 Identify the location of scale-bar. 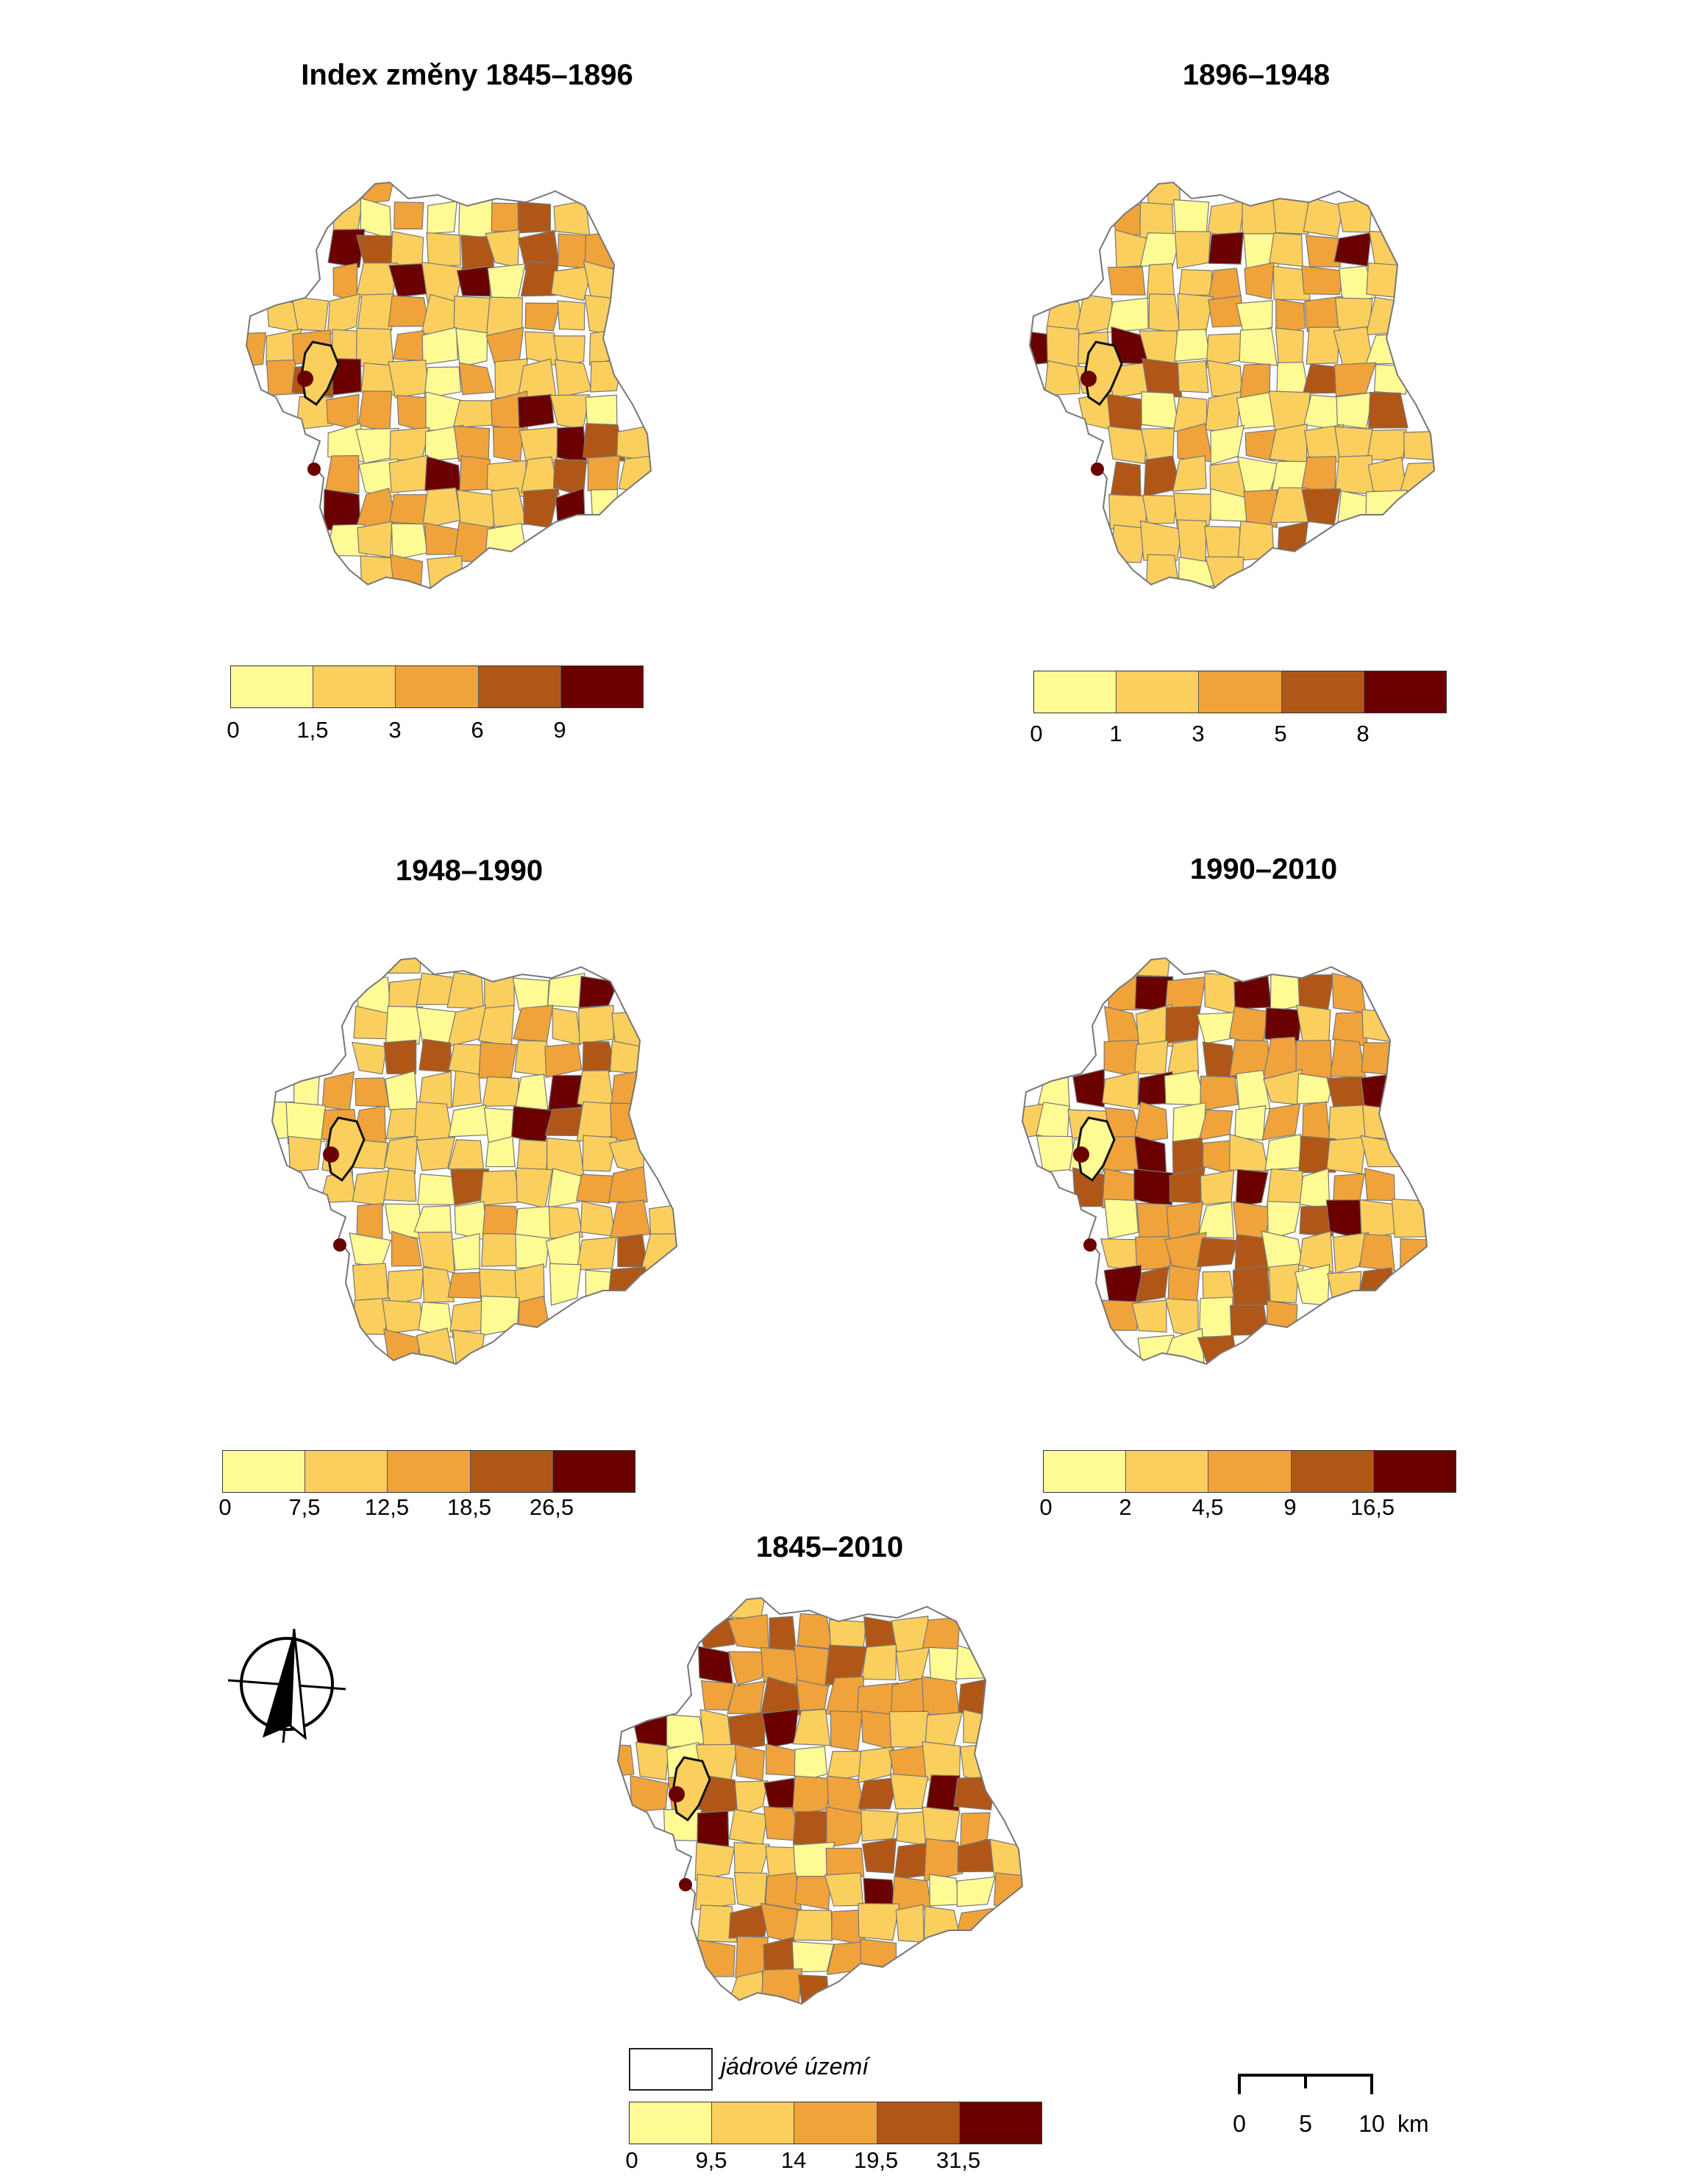
(1305, 2084).